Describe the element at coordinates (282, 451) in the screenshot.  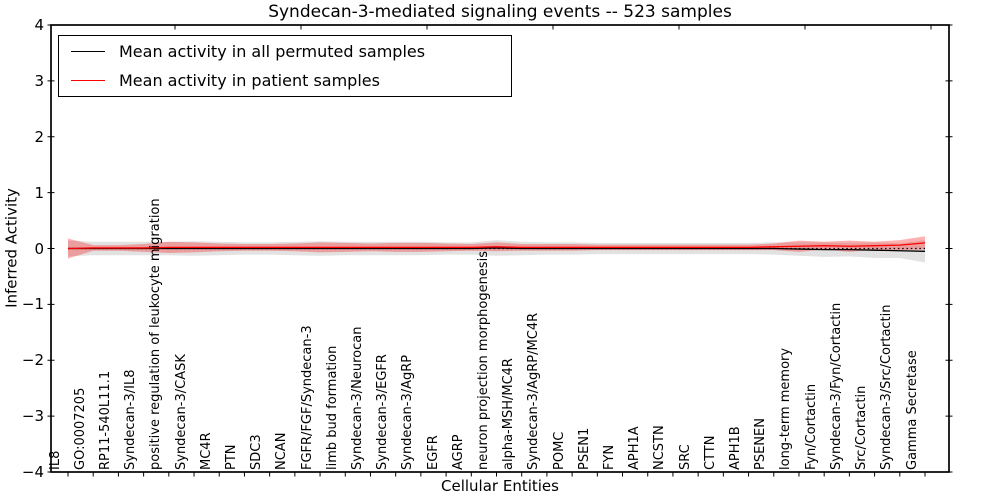
I see `x-tick-label: NCAN` at that location.